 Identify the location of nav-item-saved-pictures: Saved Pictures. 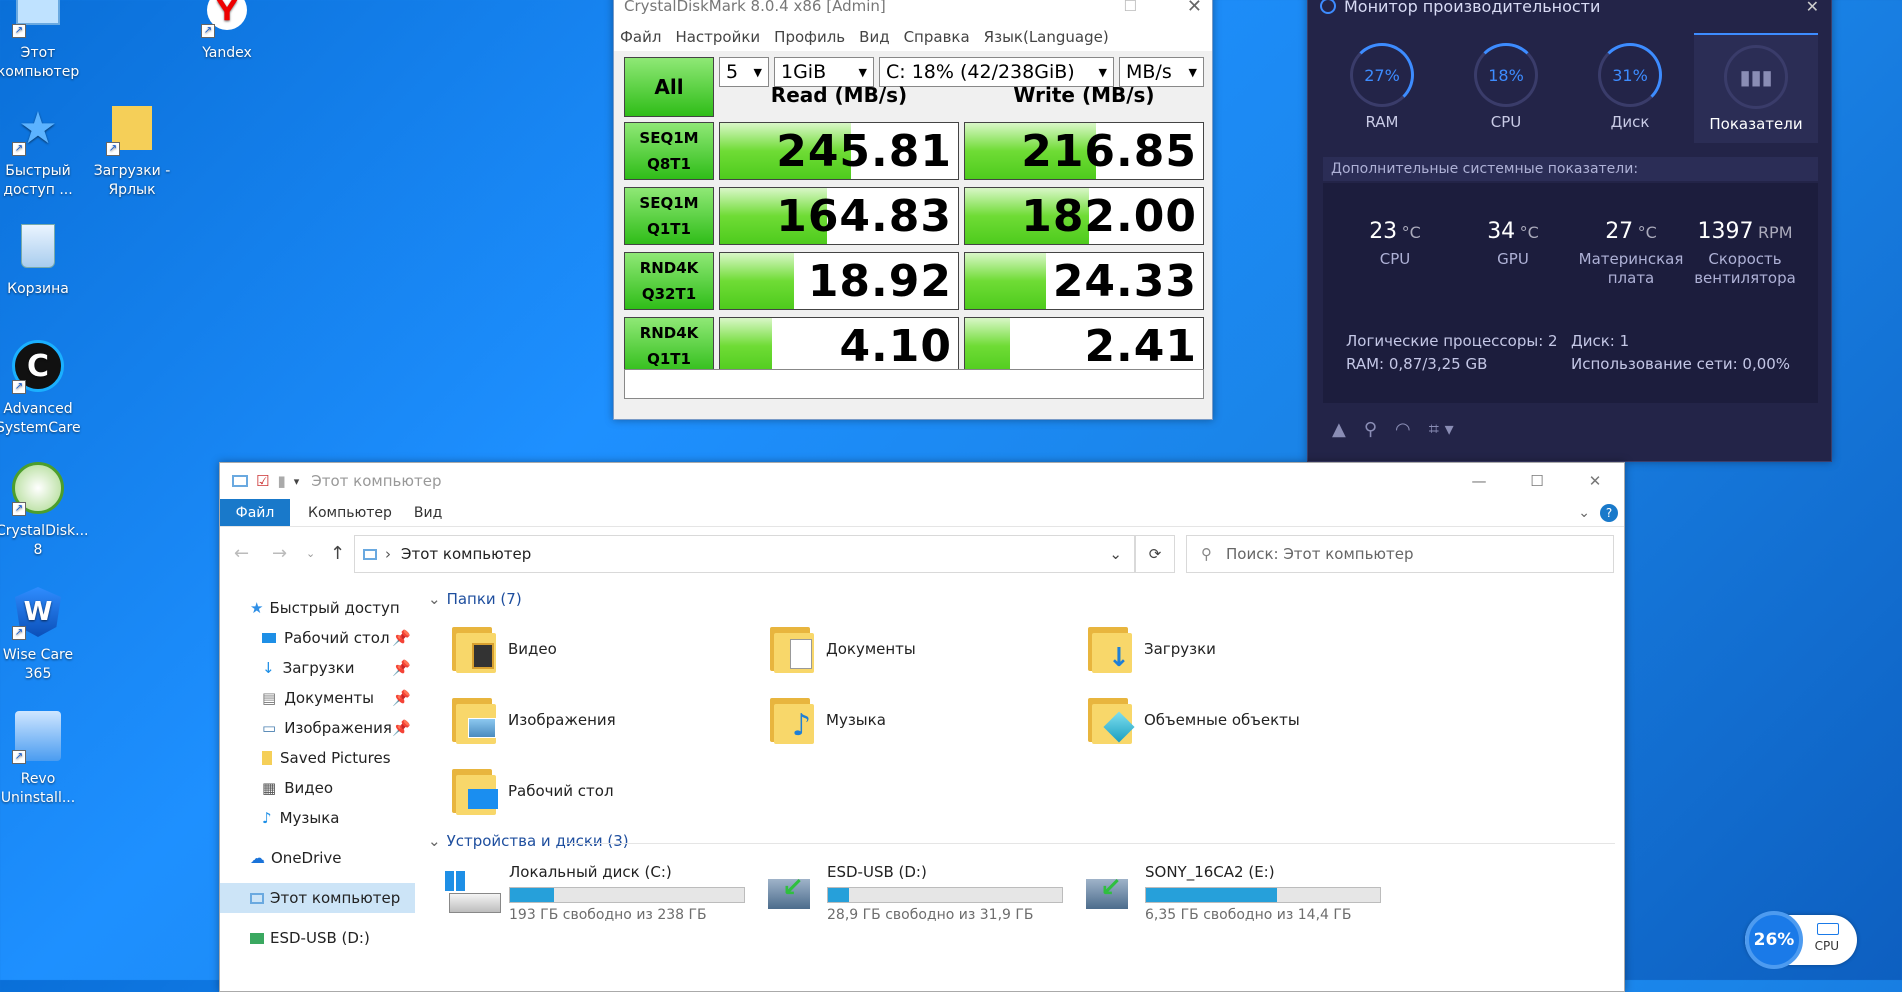
(317, 758).